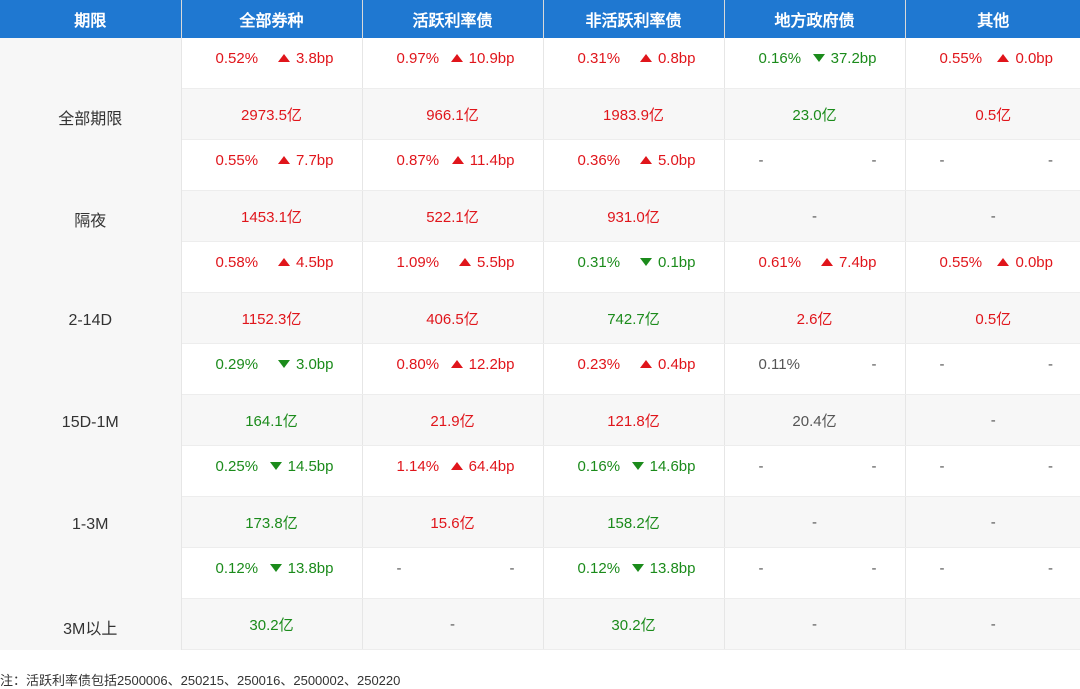  I want to click on bp-value: 0.0bp, so click(1034, 262).